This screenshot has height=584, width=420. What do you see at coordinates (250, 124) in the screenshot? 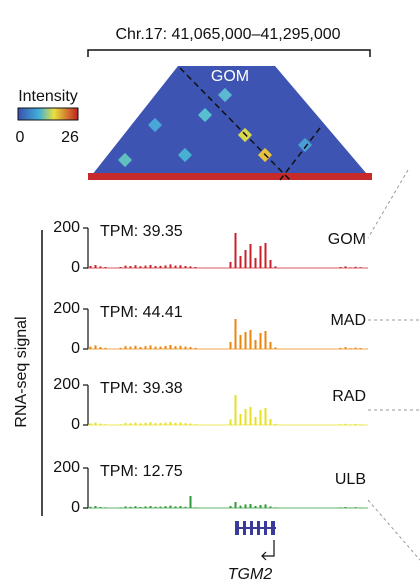
I see `tad-boundary` at bounding box center [250, 124].